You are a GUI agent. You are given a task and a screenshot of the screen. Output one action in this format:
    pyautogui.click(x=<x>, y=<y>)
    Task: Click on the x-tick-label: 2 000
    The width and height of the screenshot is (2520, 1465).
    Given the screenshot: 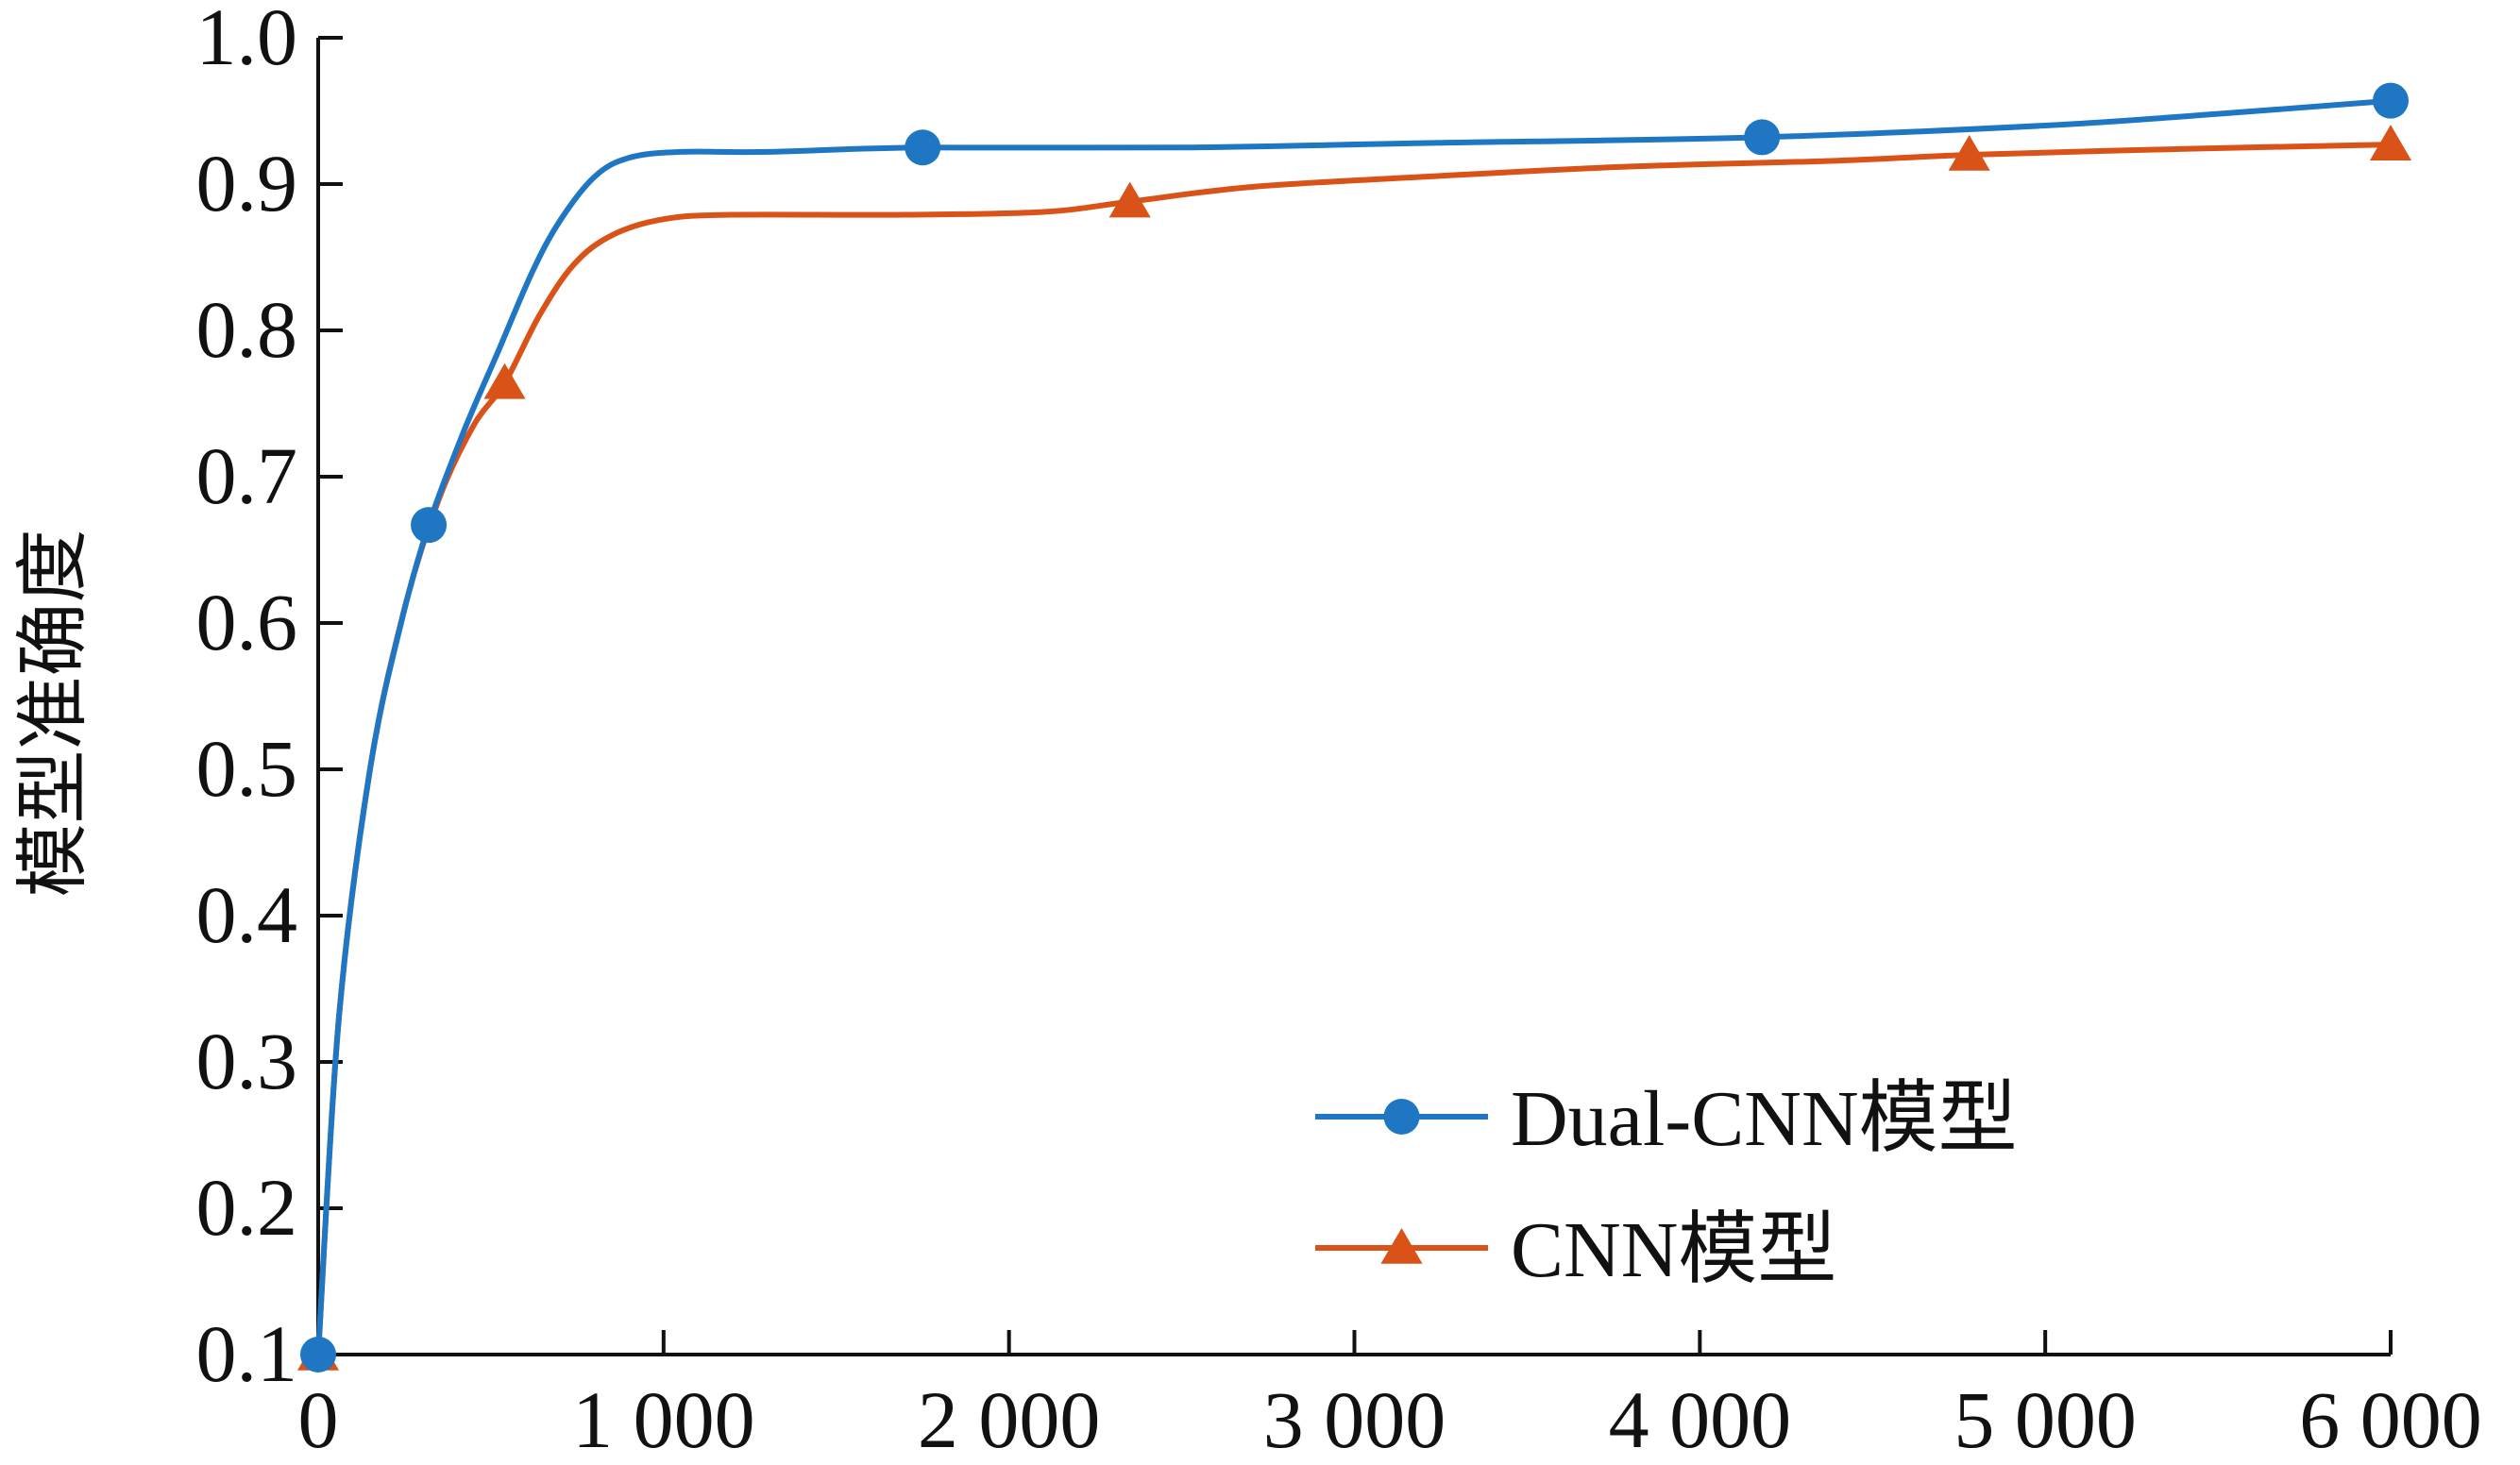 What is the action you would take?
    pyautogui.click(x=1009, y=1419)
    